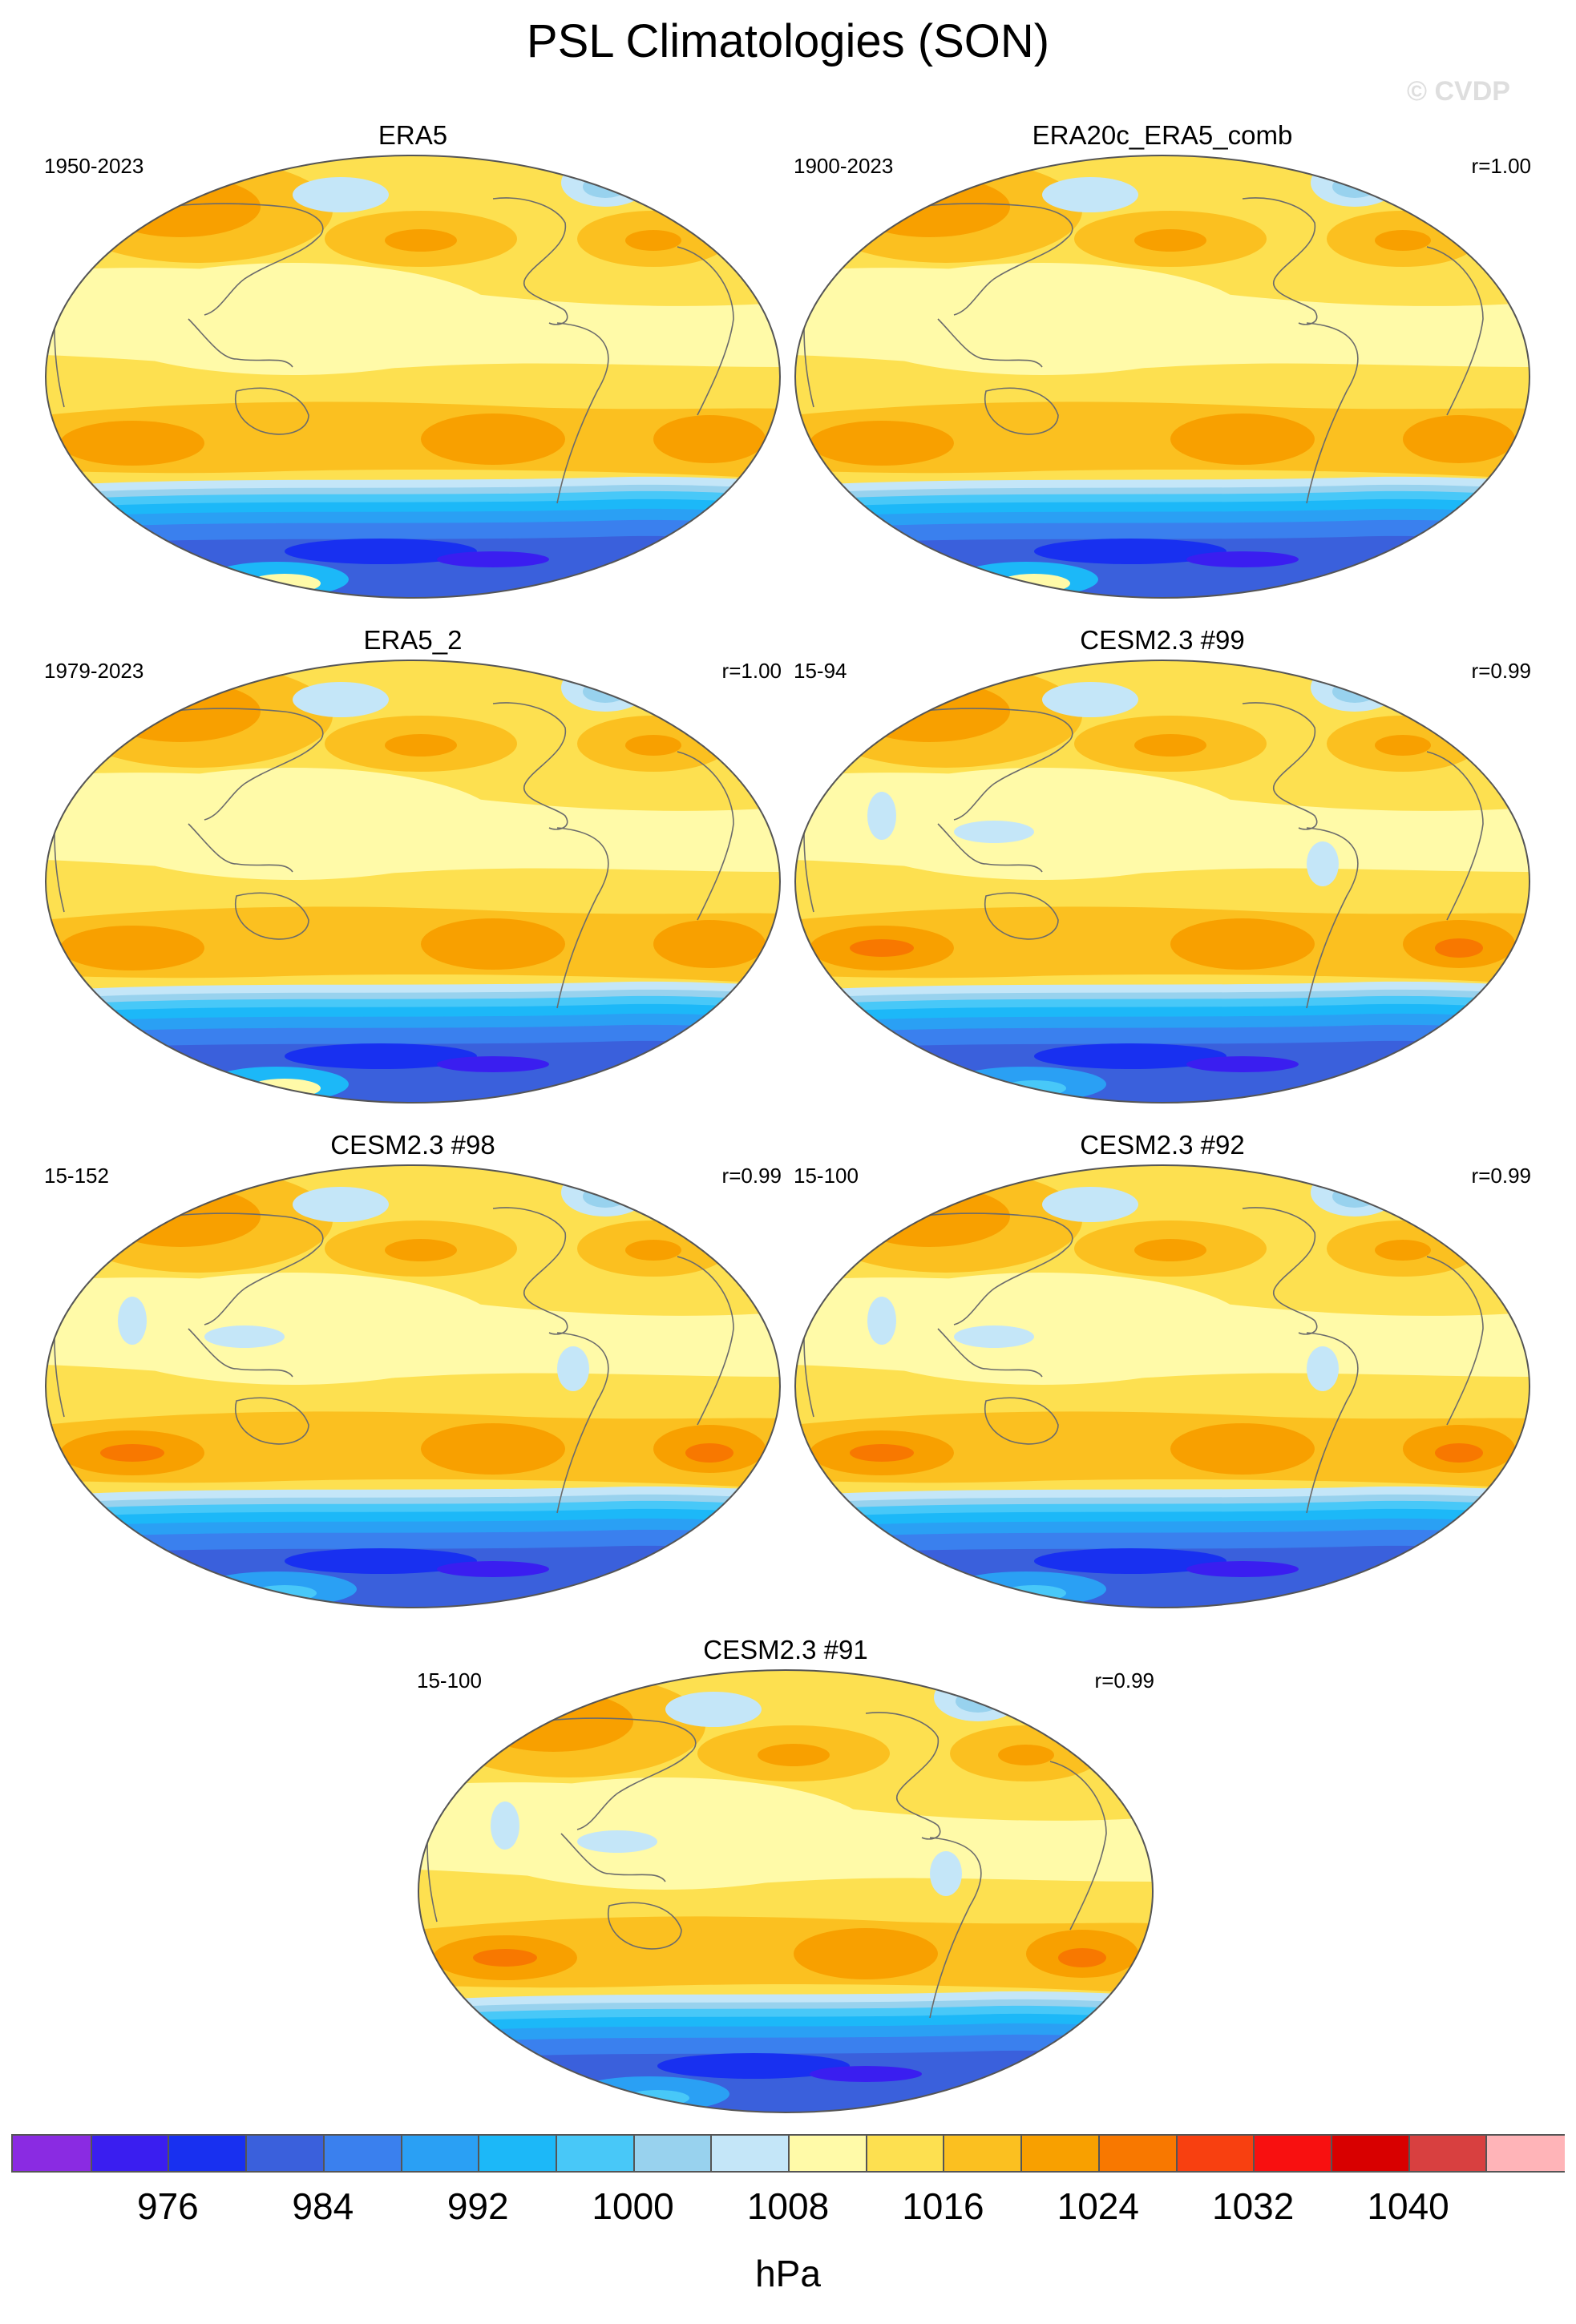 The height and width of the screenshot is (2324, 1576). Describe the element at coordinates (1162, 1145) in the screenshot. I see `panel-title: CESM2.3 #92` at that location.